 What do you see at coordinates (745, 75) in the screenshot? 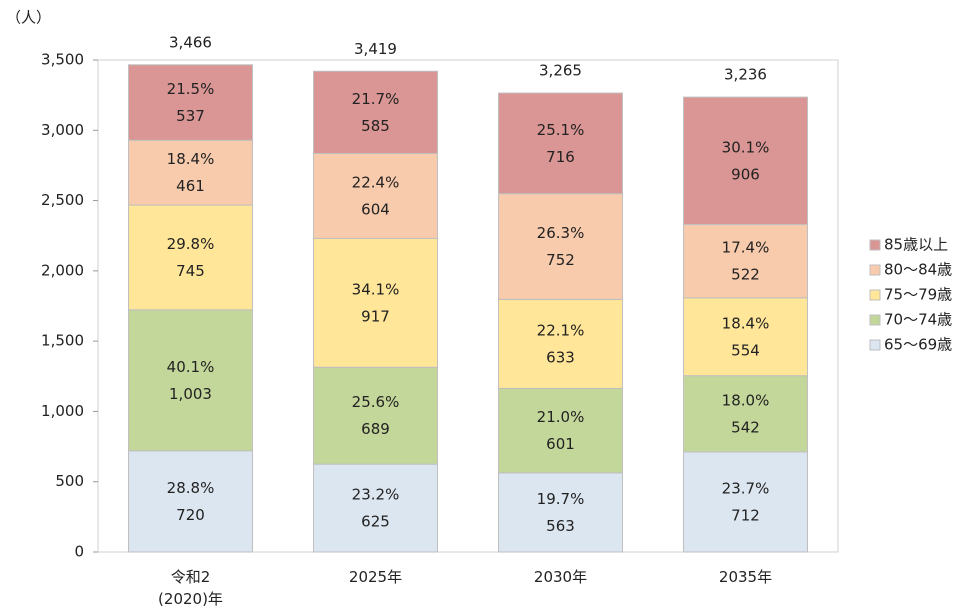
I see `total-label: 3,236` at bounding box center [745, 75].